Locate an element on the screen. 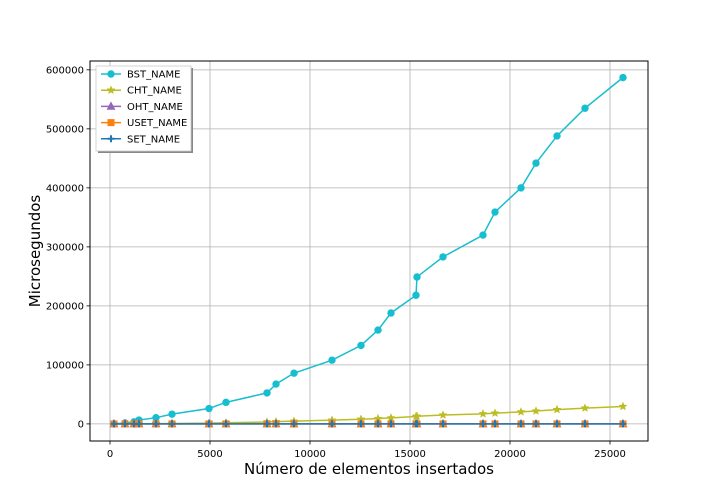 This screenshot has width=720, height=504. legend-label: SET_NAME is located at coordinates (153, 139).